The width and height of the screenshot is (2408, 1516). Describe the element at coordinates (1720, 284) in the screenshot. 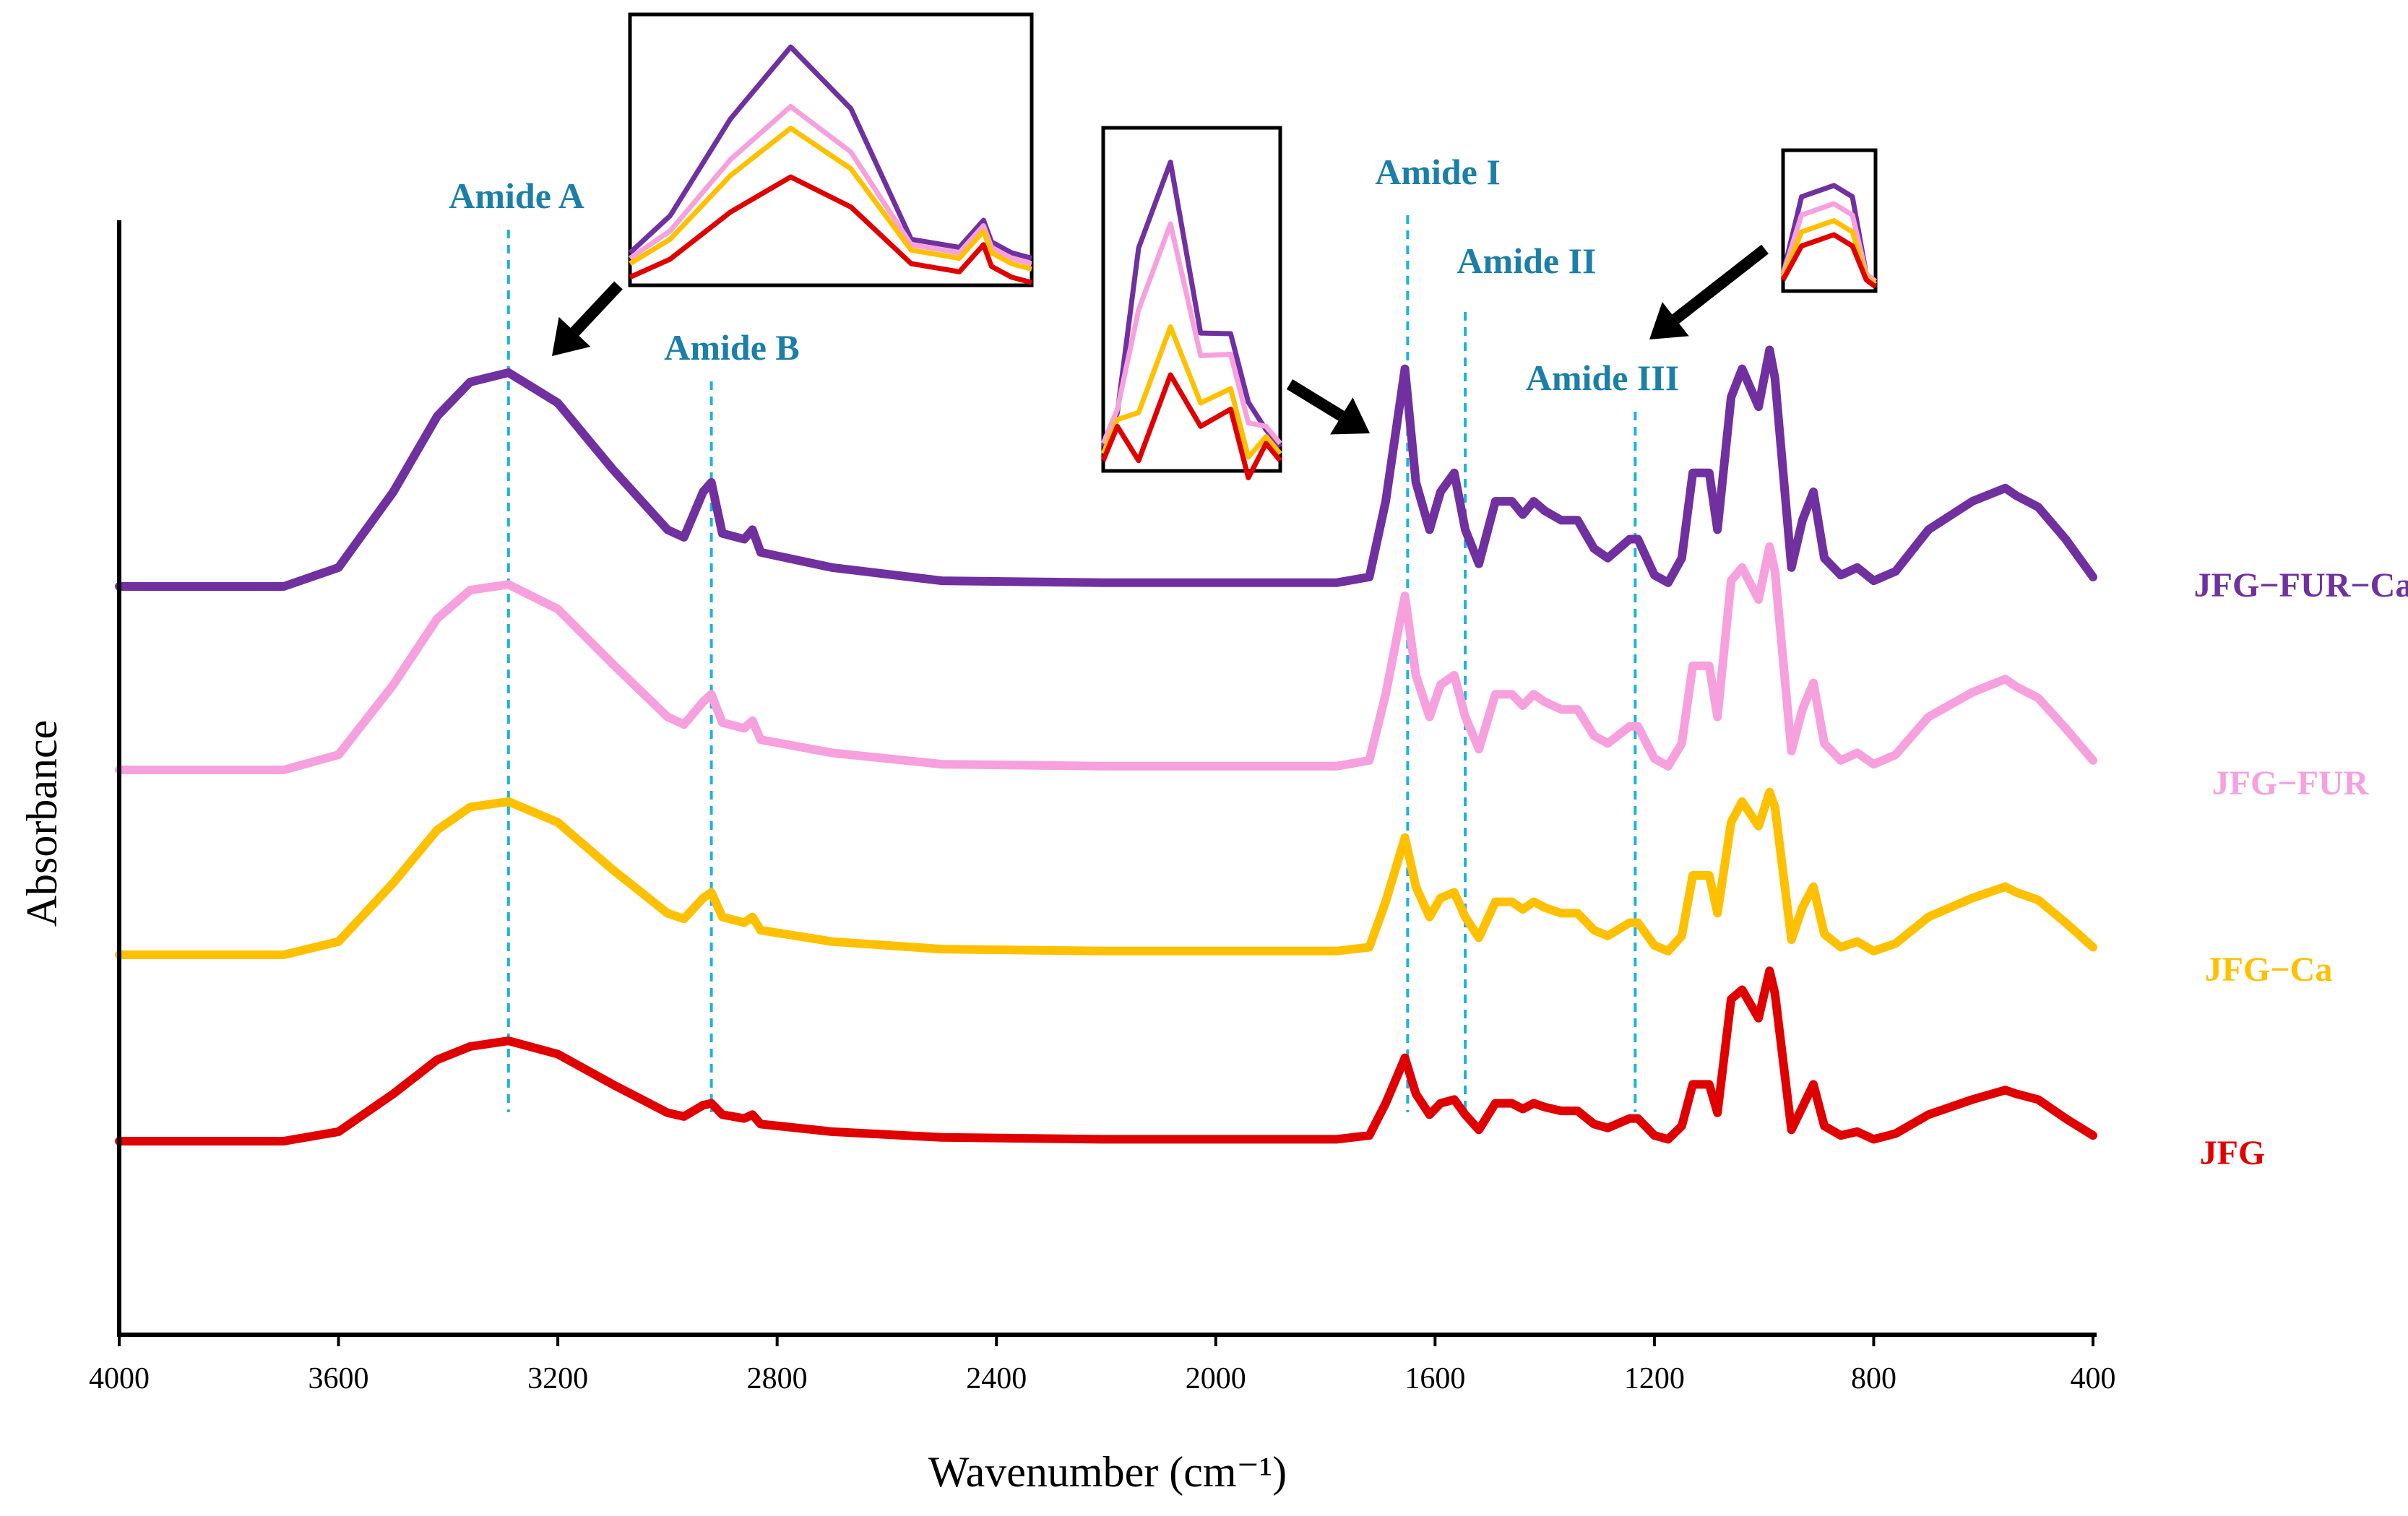

I see `arrow-amide-iii-shaft` at that location.